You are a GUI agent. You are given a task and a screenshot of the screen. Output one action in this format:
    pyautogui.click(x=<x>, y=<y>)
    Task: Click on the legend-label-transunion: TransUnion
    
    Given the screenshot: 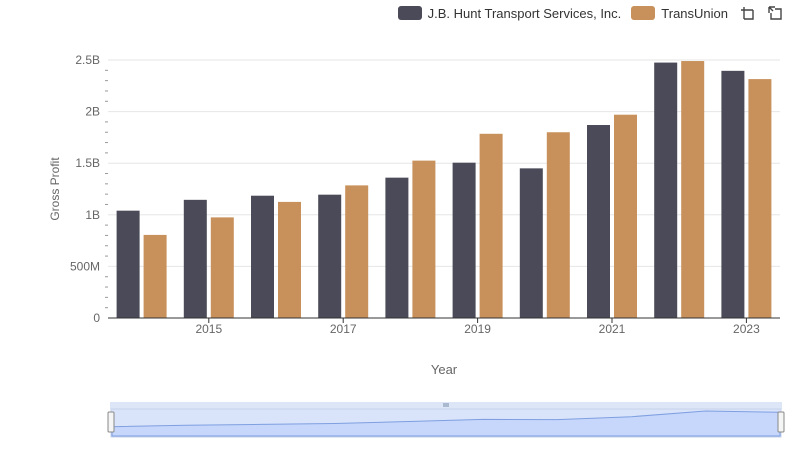 What is the action you would take?
    pyautogui.click(x=694, y=13)
    